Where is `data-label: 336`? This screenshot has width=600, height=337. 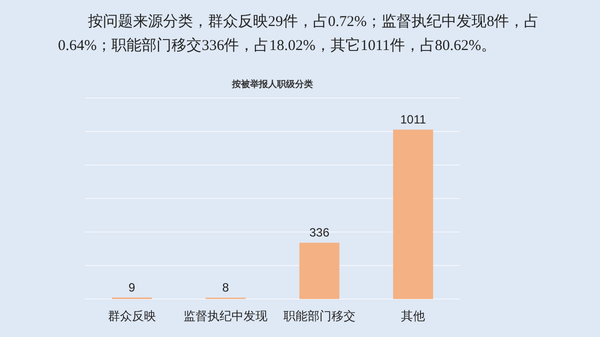
data-label: 336 is located at coordinates (319, 233).